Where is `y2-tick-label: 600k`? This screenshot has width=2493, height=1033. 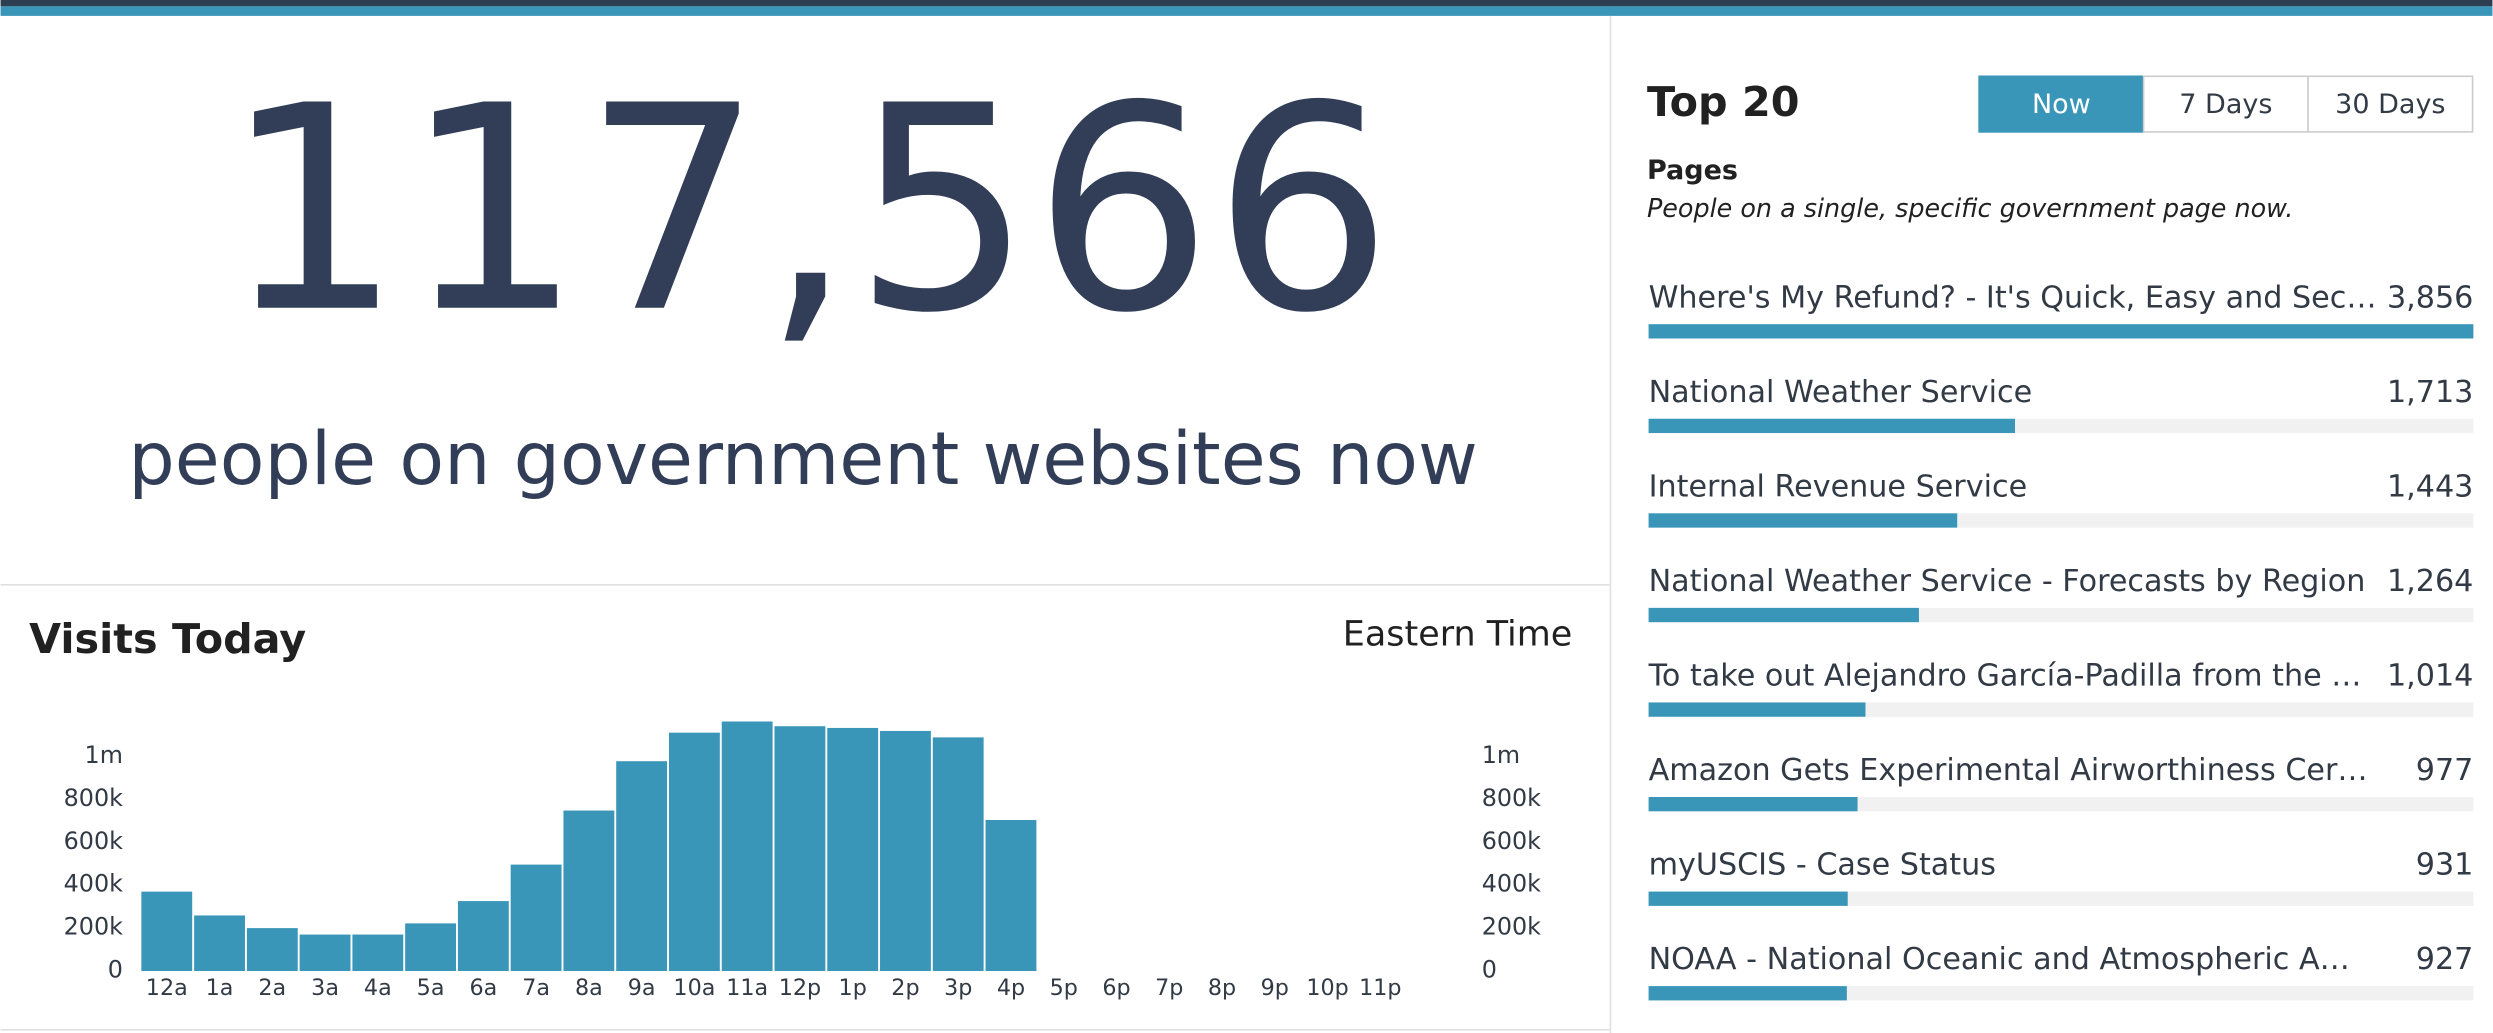 y2-tick-label: 600k is located at coordinates (1511, 841).